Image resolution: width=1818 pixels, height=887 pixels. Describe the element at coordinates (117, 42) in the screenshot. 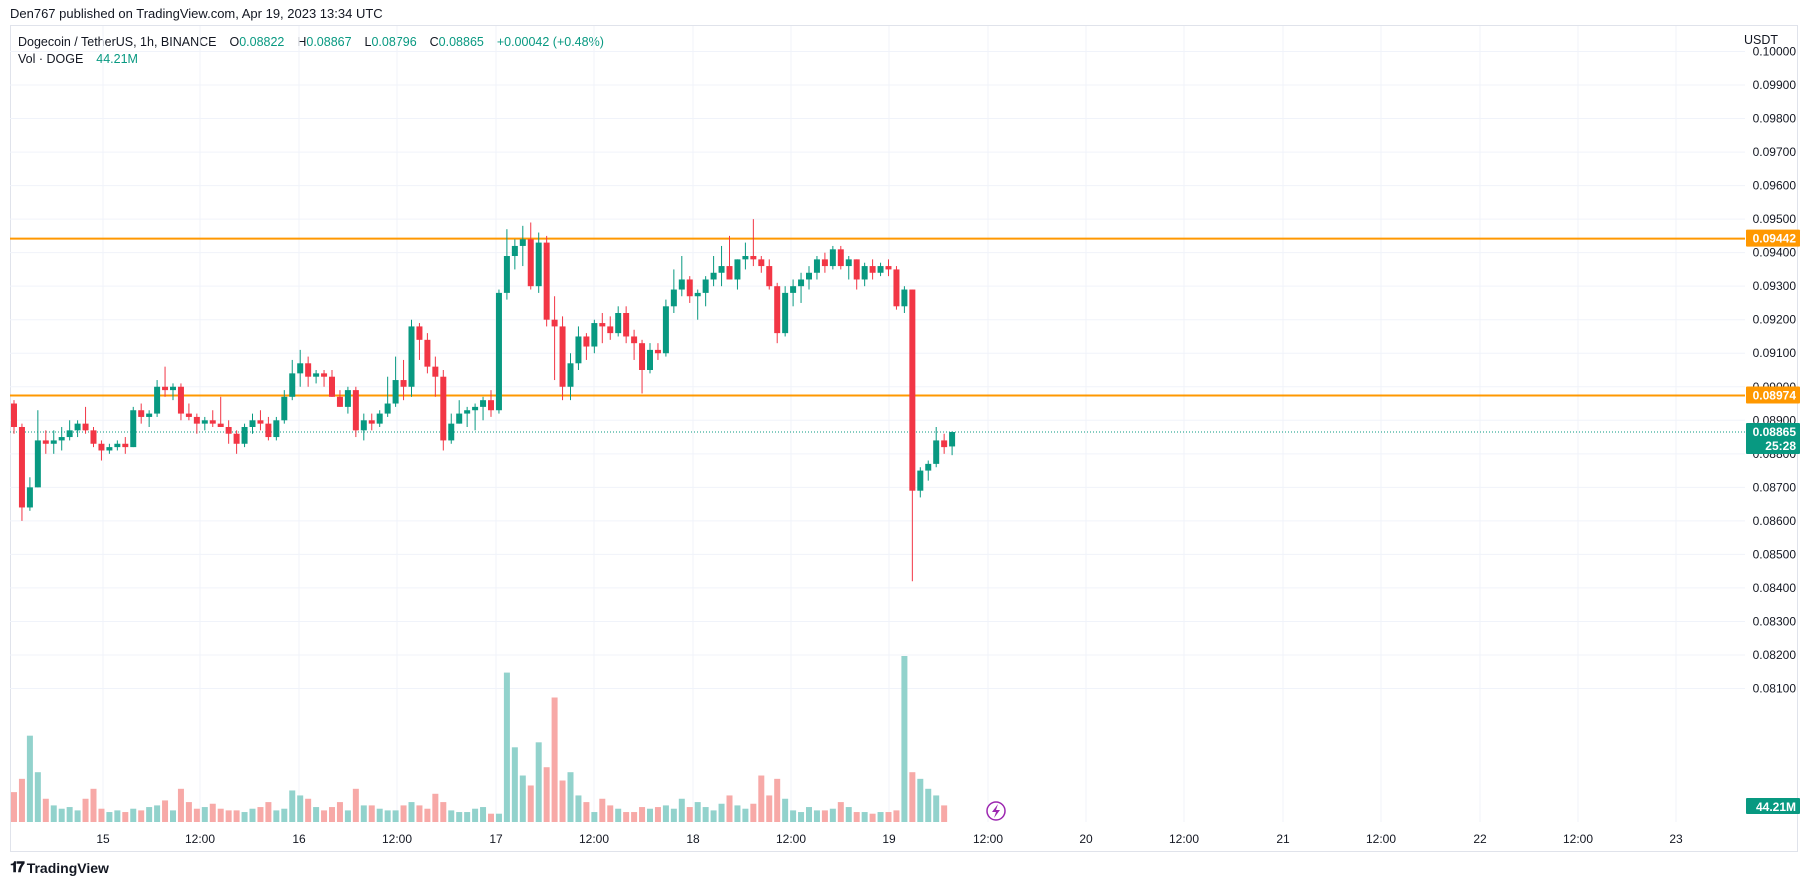

I see `symbol-title: Dogecoin / TetherUS, 1h, BINANCE` at that location.